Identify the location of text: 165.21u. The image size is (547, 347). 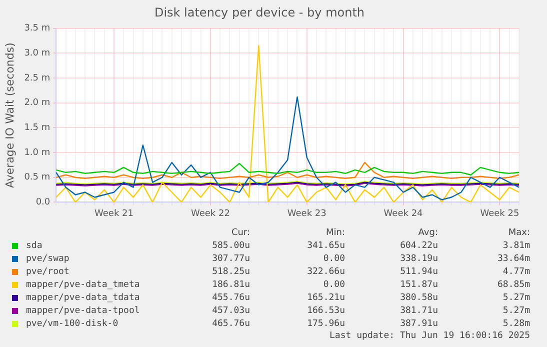
(325, 297).